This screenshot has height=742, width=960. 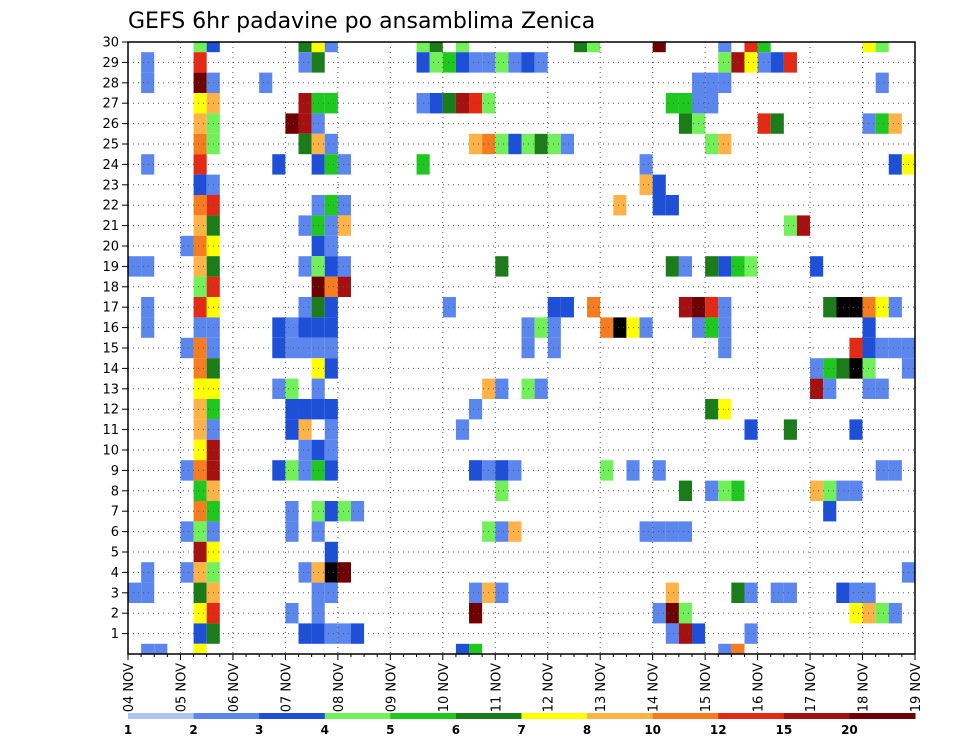 I want to click on y-tick-label: 11, so click(x=110, y=430).